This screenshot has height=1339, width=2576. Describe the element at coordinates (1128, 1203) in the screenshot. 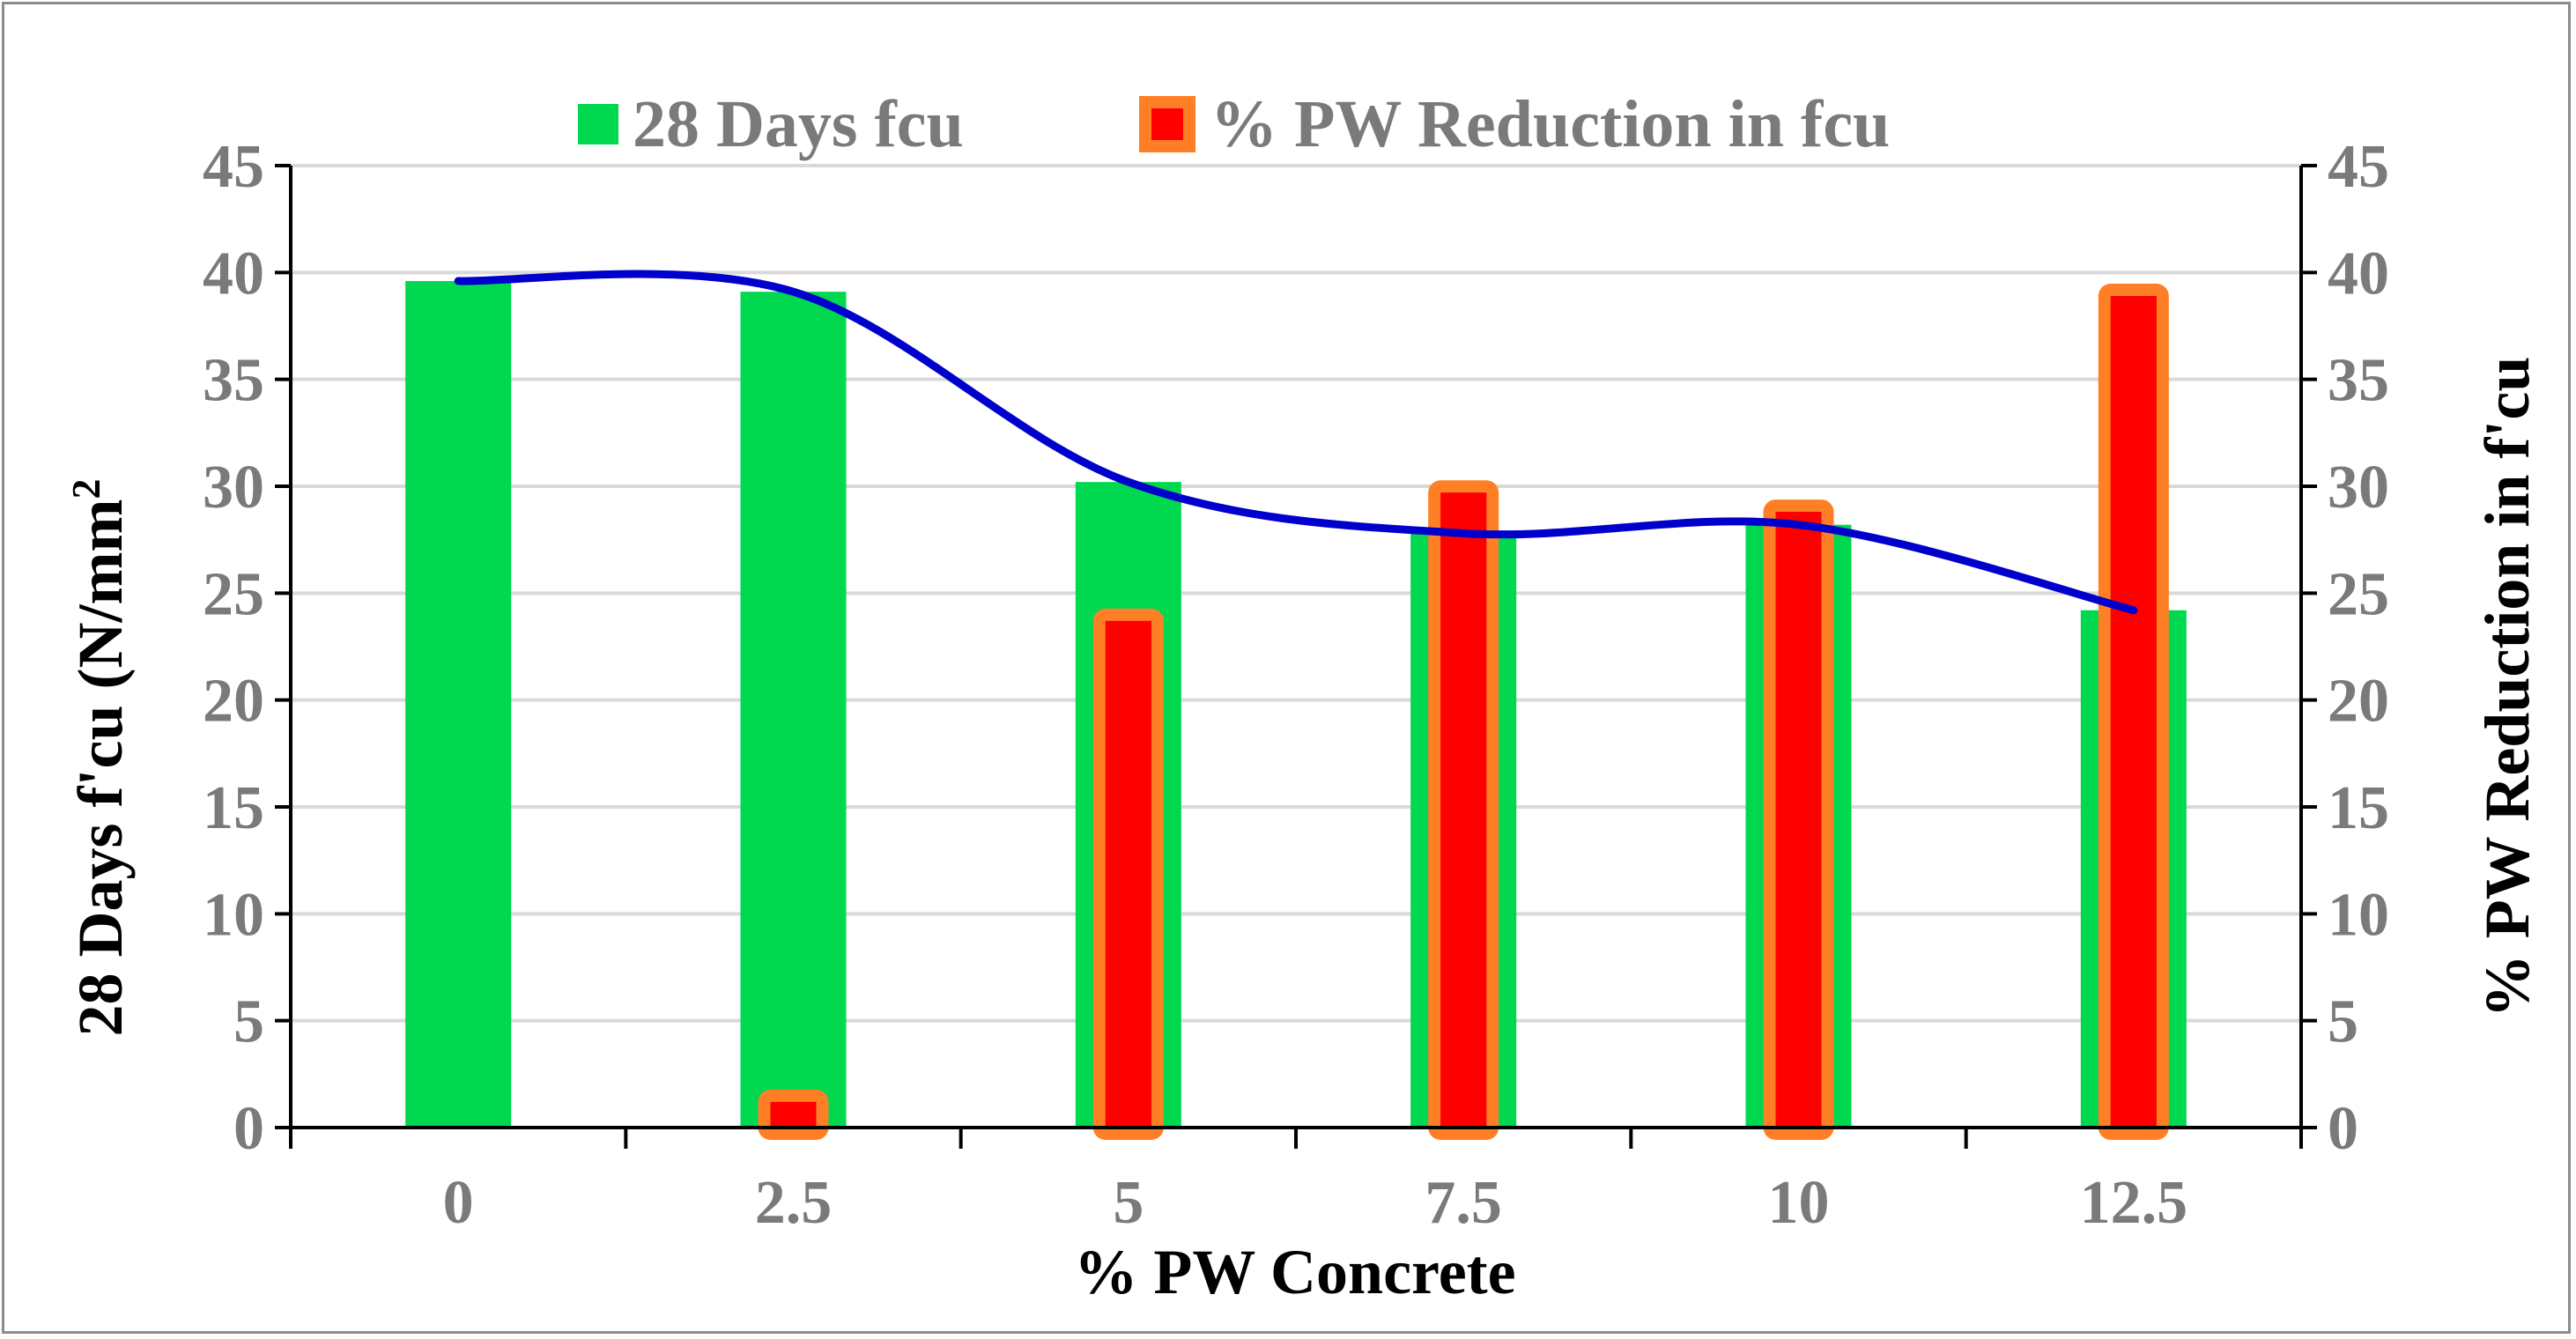

I see `x-axis-tick-label: 5` at that location.